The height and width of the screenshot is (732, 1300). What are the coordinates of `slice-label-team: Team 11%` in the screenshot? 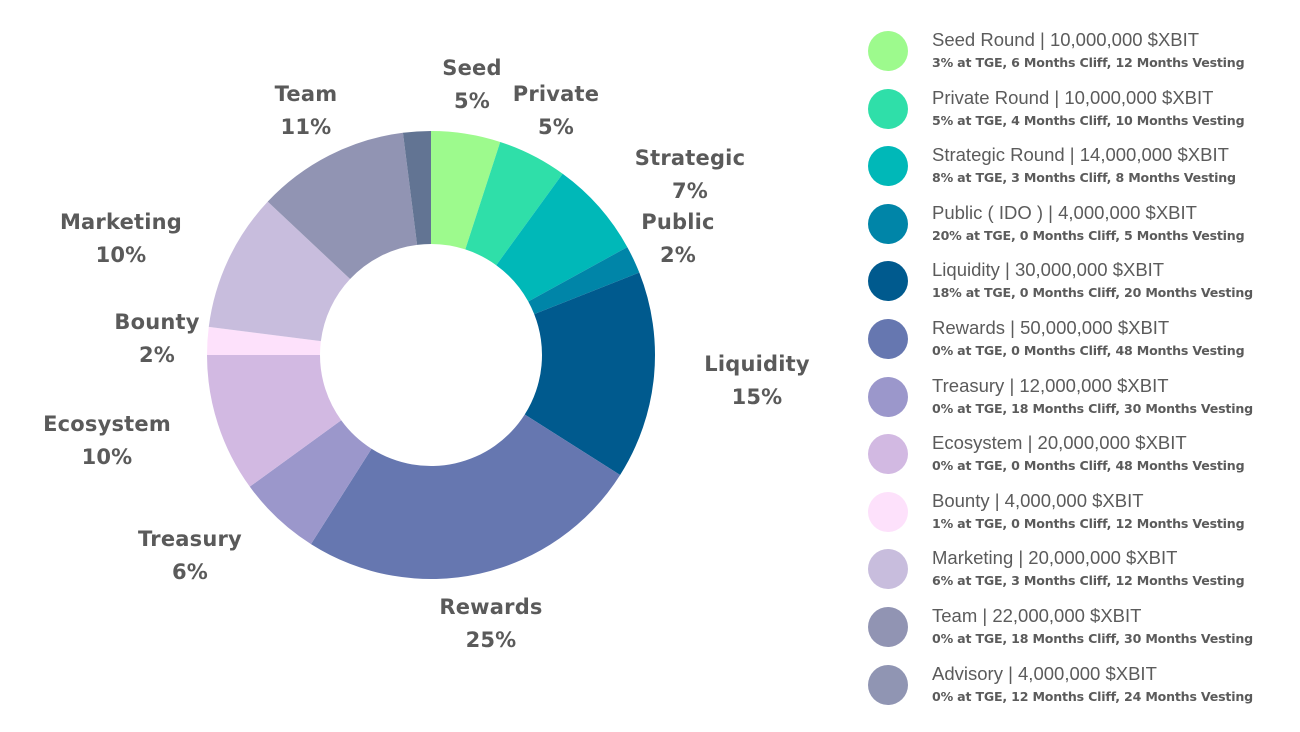 It's located at (306, 111).